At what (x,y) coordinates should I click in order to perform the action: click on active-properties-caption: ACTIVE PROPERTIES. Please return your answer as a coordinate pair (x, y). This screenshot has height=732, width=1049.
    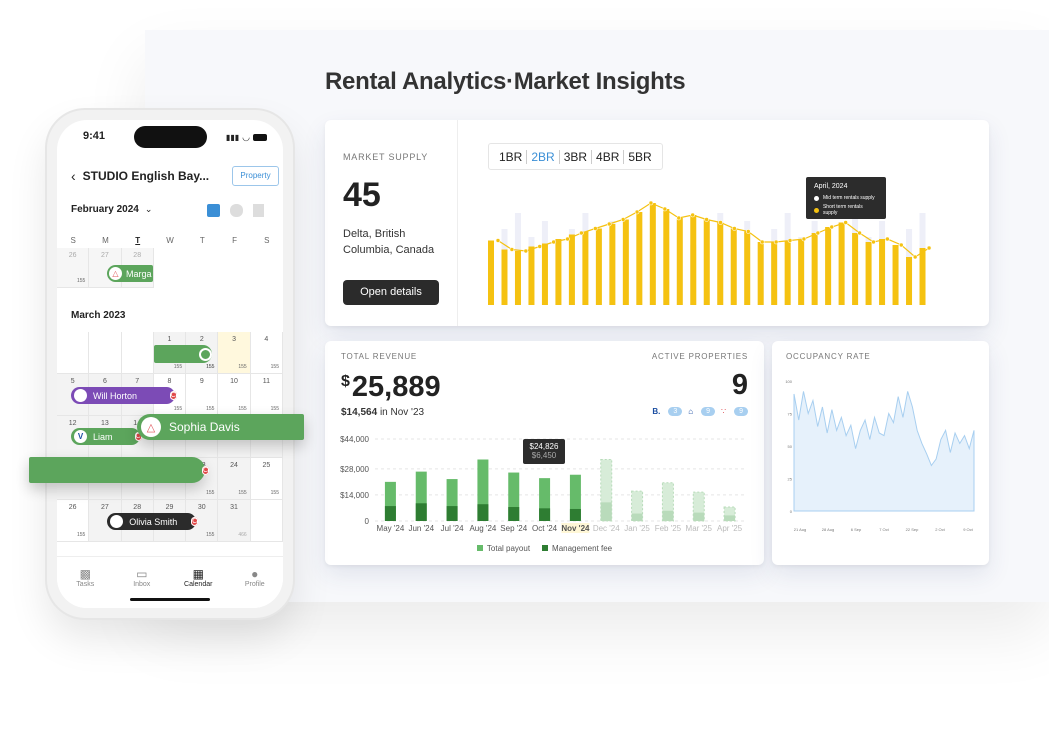
    Looking at the image, I should click on (699, 356).